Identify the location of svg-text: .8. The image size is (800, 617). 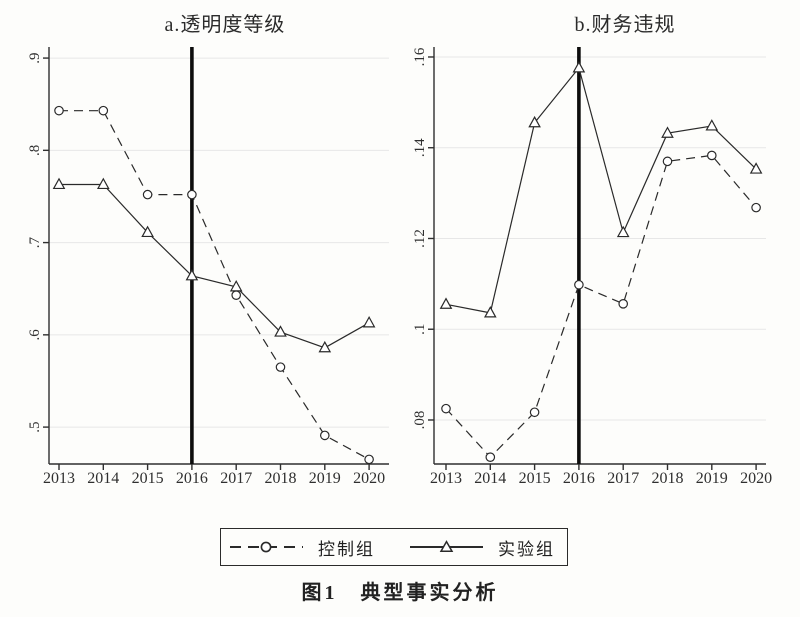
(35, 150).